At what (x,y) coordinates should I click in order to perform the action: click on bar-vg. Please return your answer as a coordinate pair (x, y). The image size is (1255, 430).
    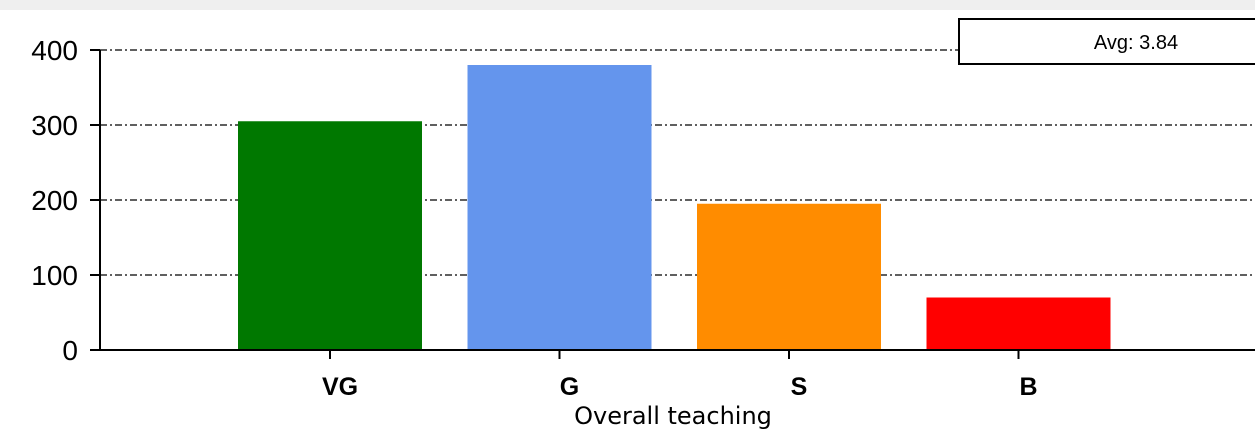
    Looking at the image, I should click on (330, 235).